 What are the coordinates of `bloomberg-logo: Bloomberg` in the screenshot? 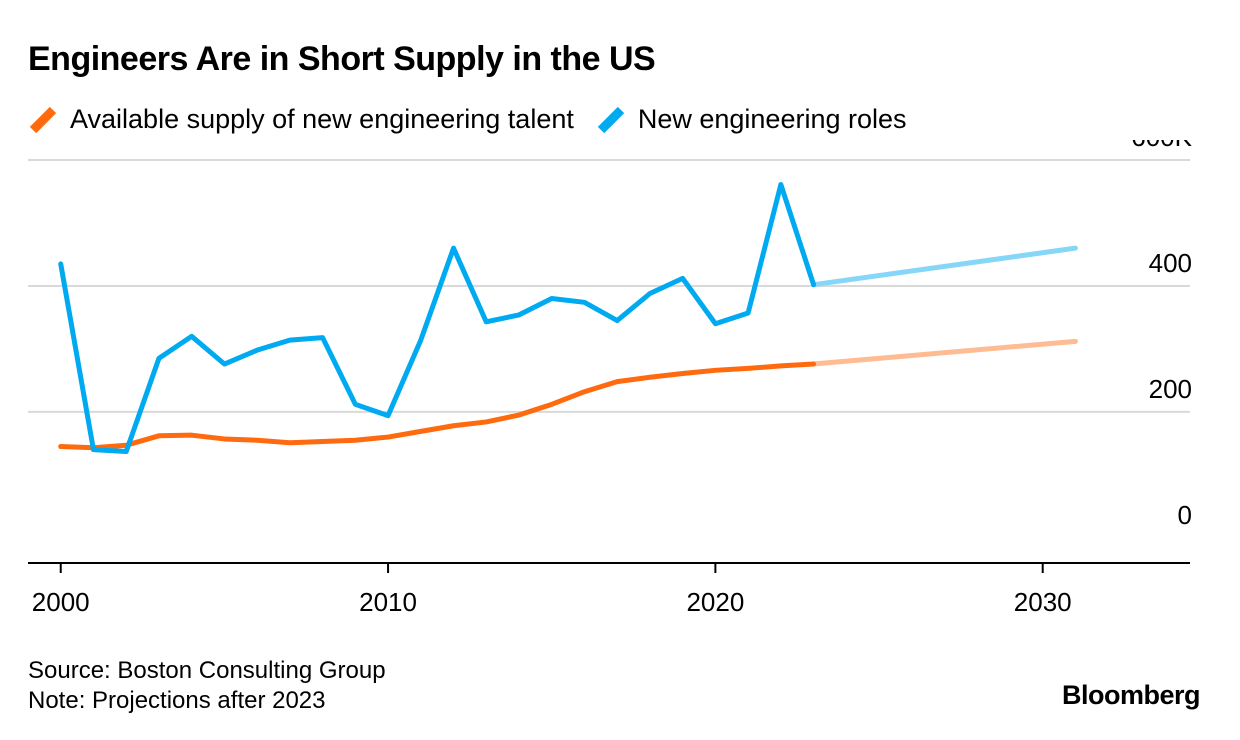 It's located at (1131, 695).